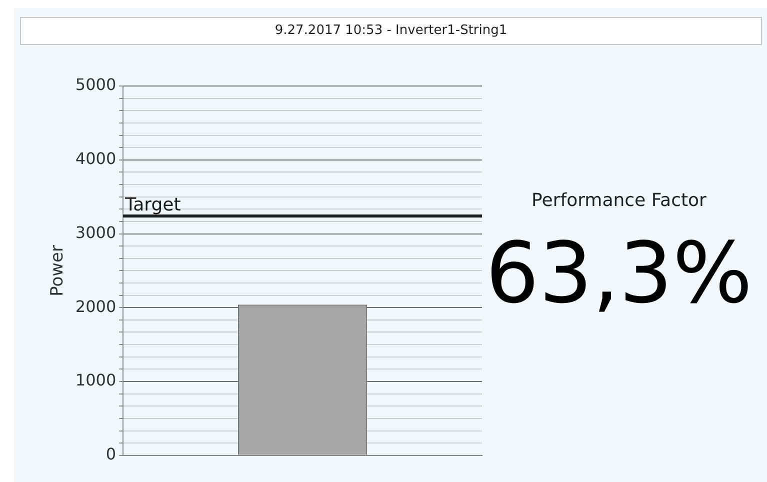 The image size is (767, 482). I want to click on text: Performance Factor, so click(619, 200).